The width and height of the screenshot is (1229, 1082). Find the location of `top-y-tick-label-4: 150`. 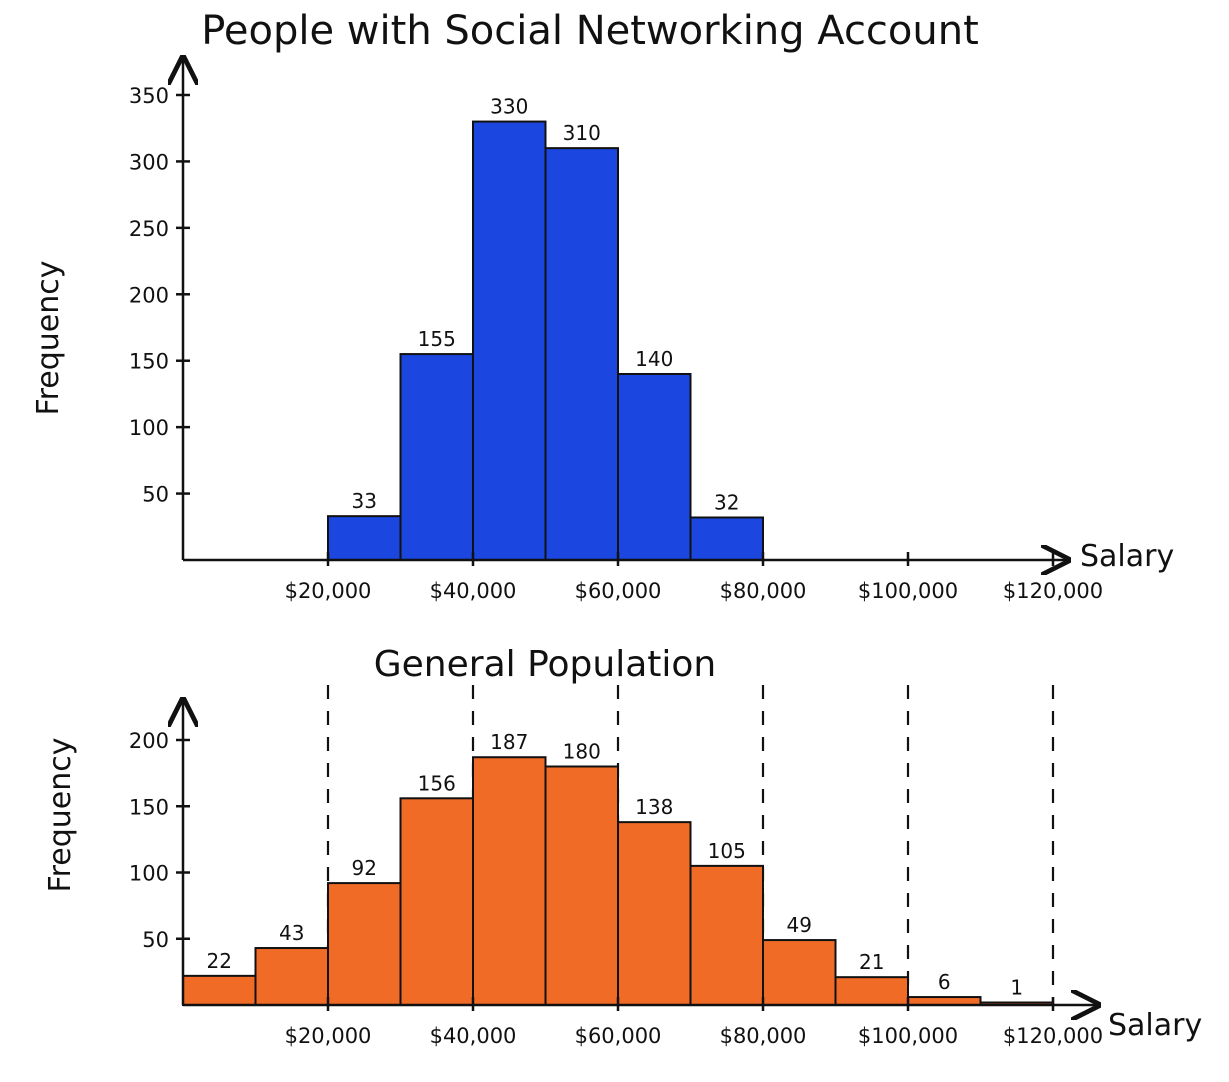

top-y-tick-label-4: 150 is located at coordinates (149, 362).